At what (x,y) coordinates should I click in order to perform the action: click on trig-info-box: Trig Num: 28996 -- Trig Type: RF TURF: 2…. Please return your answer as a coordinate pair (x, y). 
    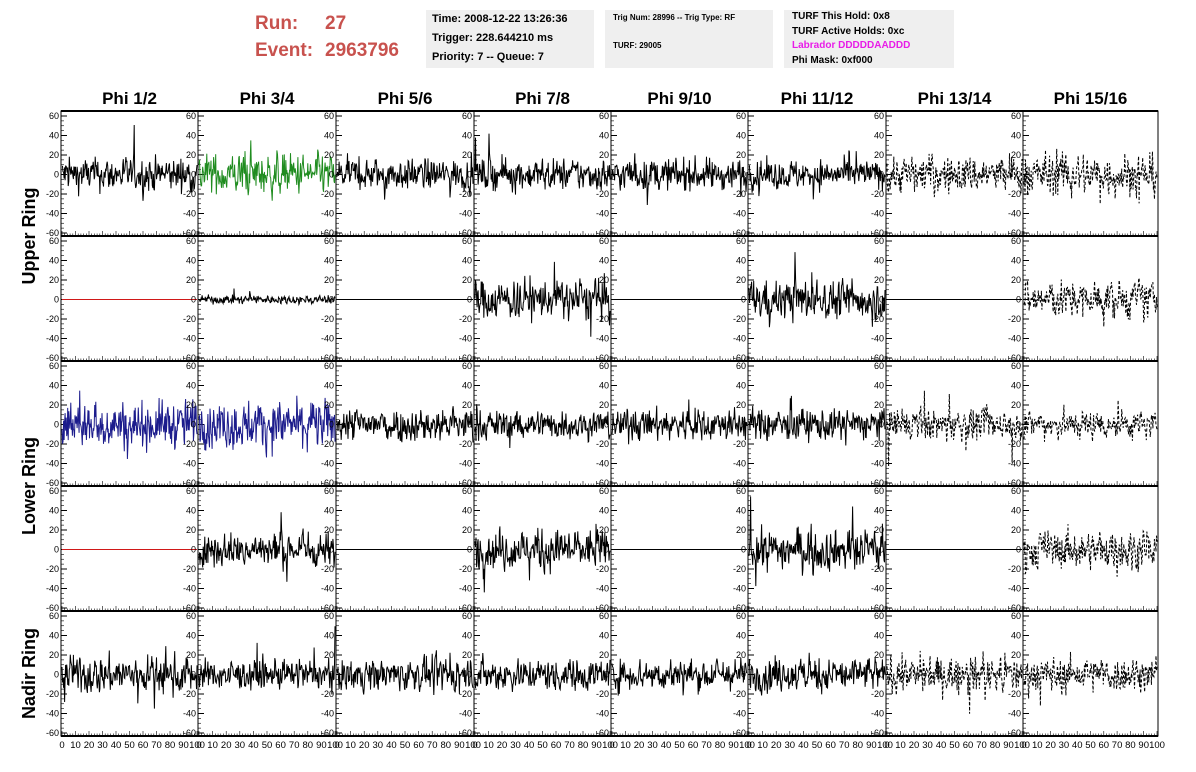
    Looking at the image, I should click on (689, 39).